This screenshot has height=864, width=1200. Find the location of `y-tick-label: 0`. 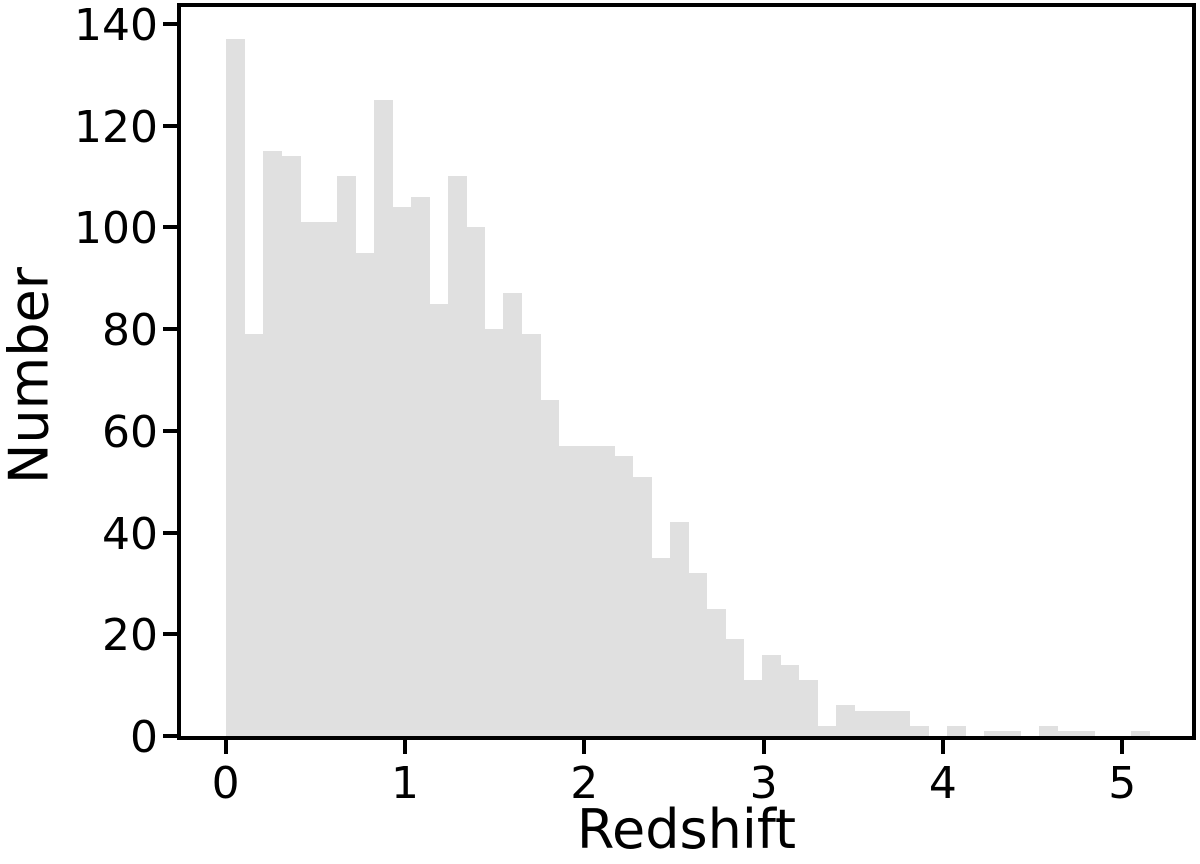

y-tick-label: 0 is located at coordinates (144, 737).